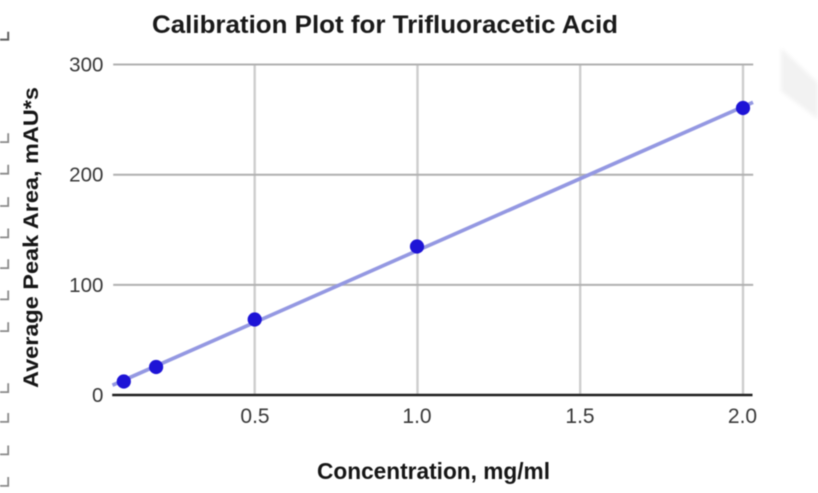  Describe the element at coordinates (254, 416) in the screenshot. I see `svg-text: 0.5` at that location.